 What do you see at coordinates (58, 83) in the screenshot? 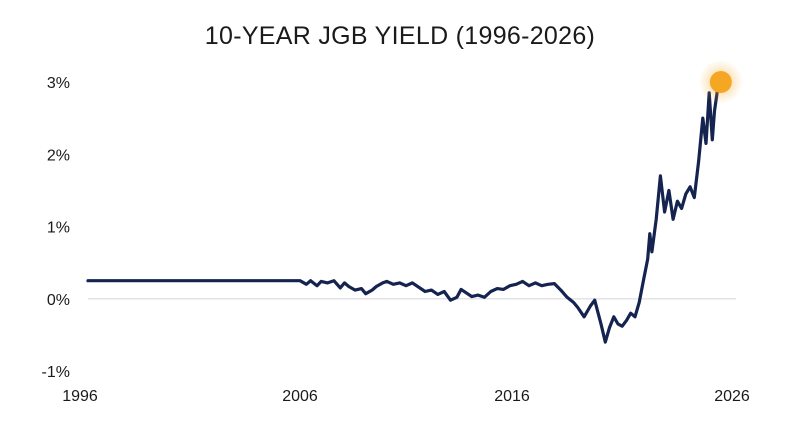
I see `y-tick-label: 3%` at bounding box center [58, 83].